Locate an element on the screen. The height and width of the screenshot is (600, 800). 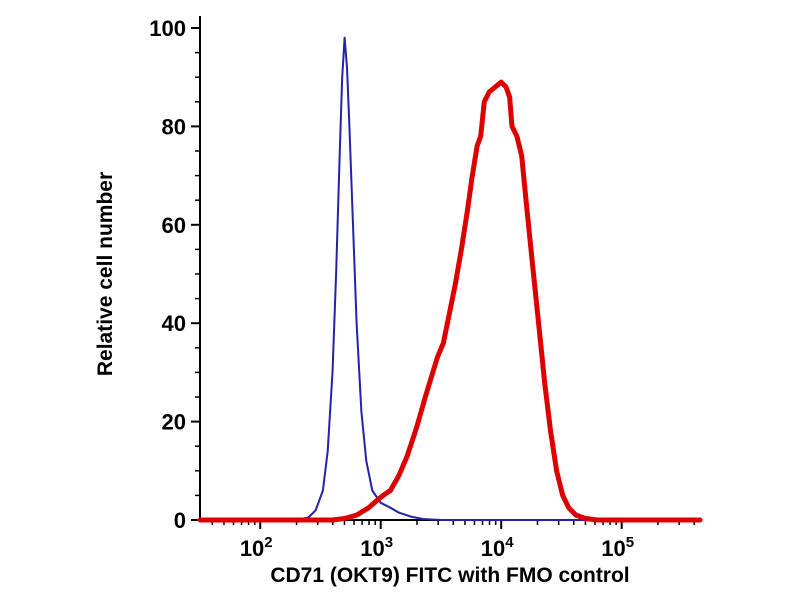
y-tick-label: 80 is located at coordinates (174, 126).